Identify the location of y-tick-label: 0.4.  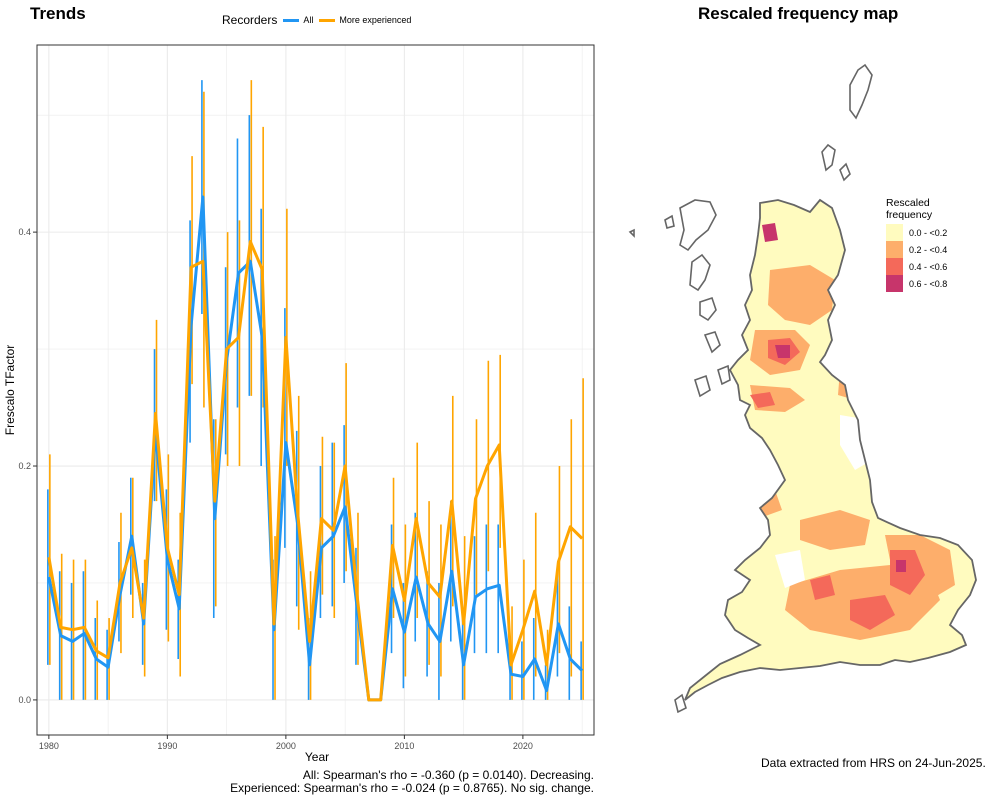
(24, 232).